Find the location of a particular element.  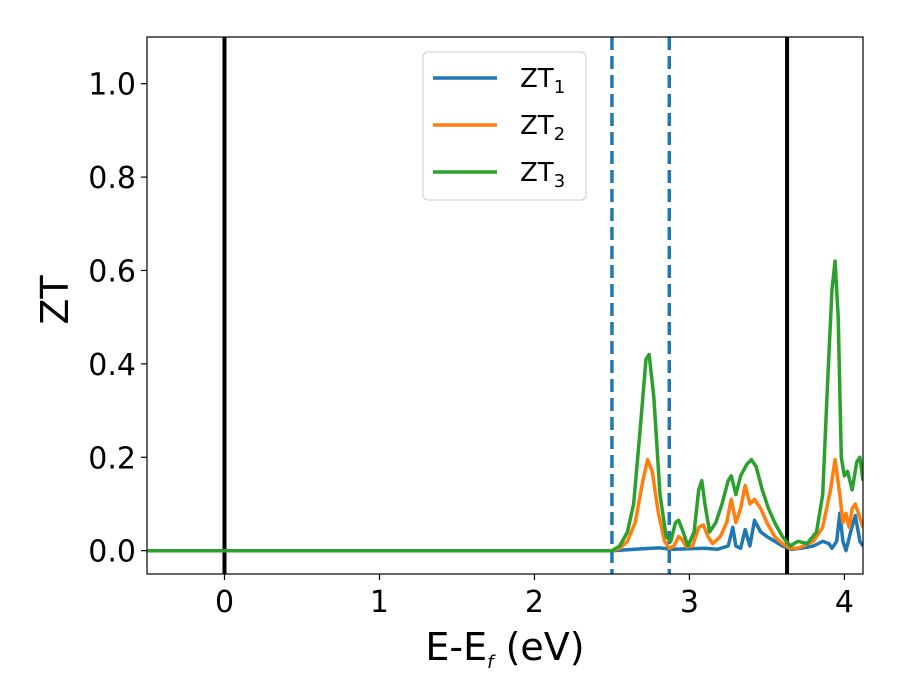

legend: ZT1 ZT2 ZT3 is located at coordinates (504, 126).